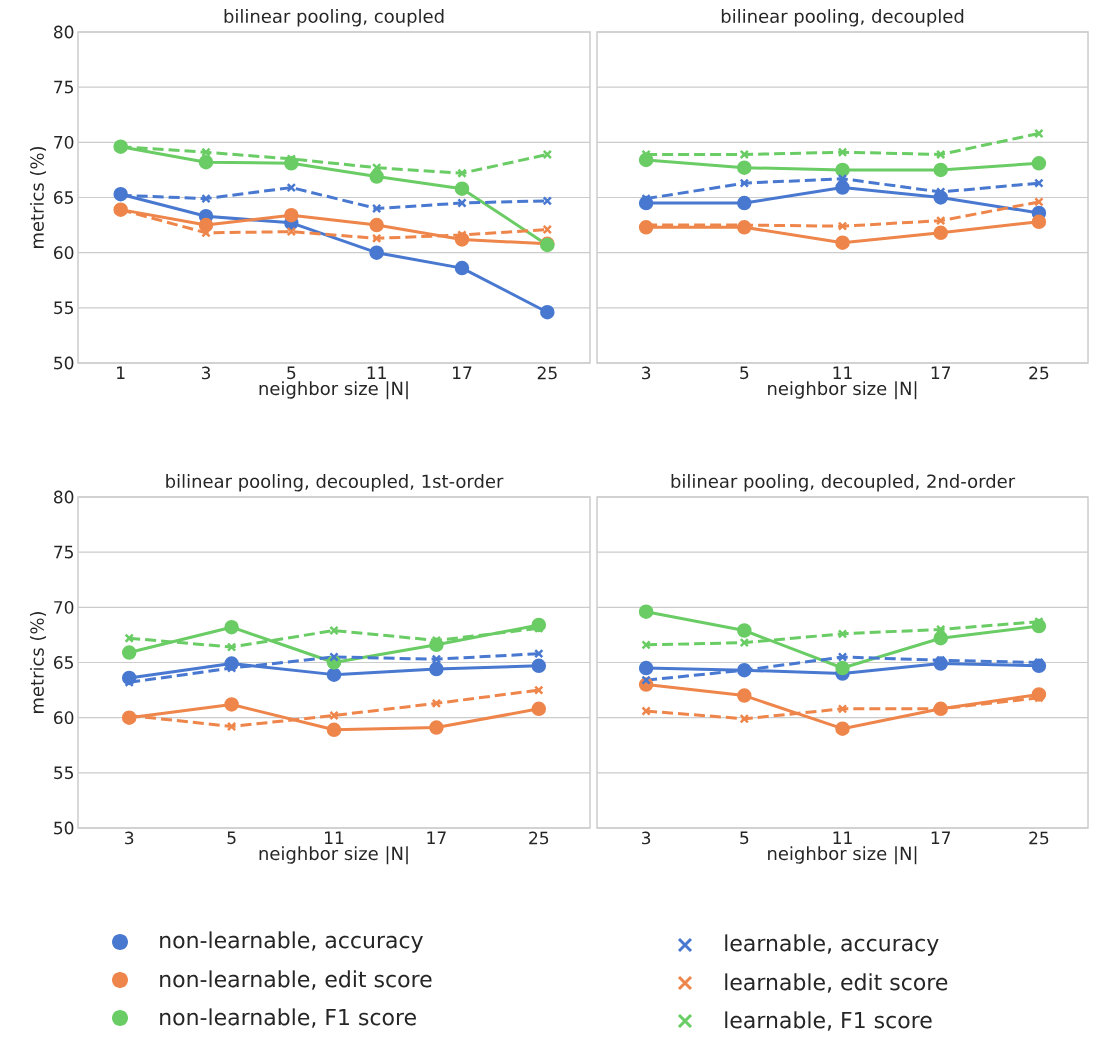 The height and width of the screenshot is (1039, 1099). I want to click on chart-title: bilinear pooling, decoupled, 2nd-order, so click(843, 483).